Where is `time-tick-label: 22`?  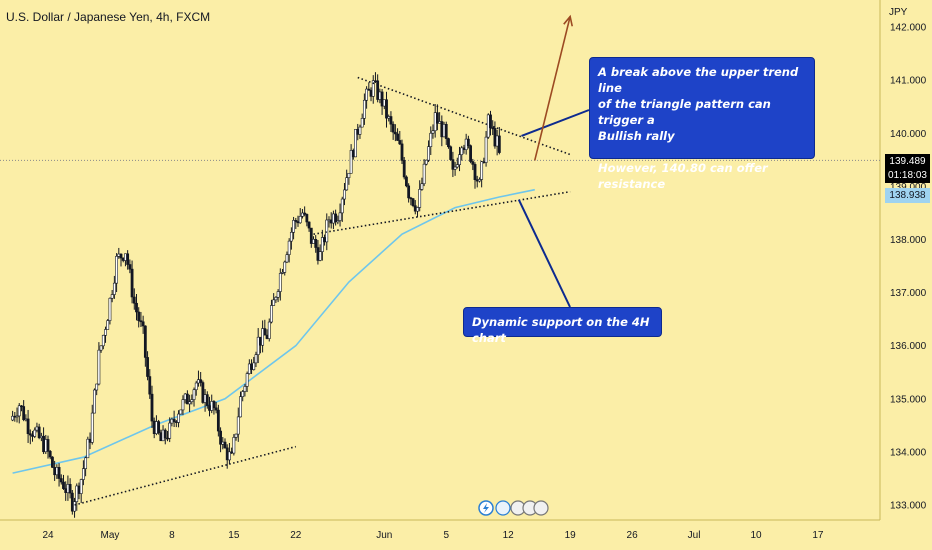 time-tick-label: 22 is located at coordinates (296, 535).